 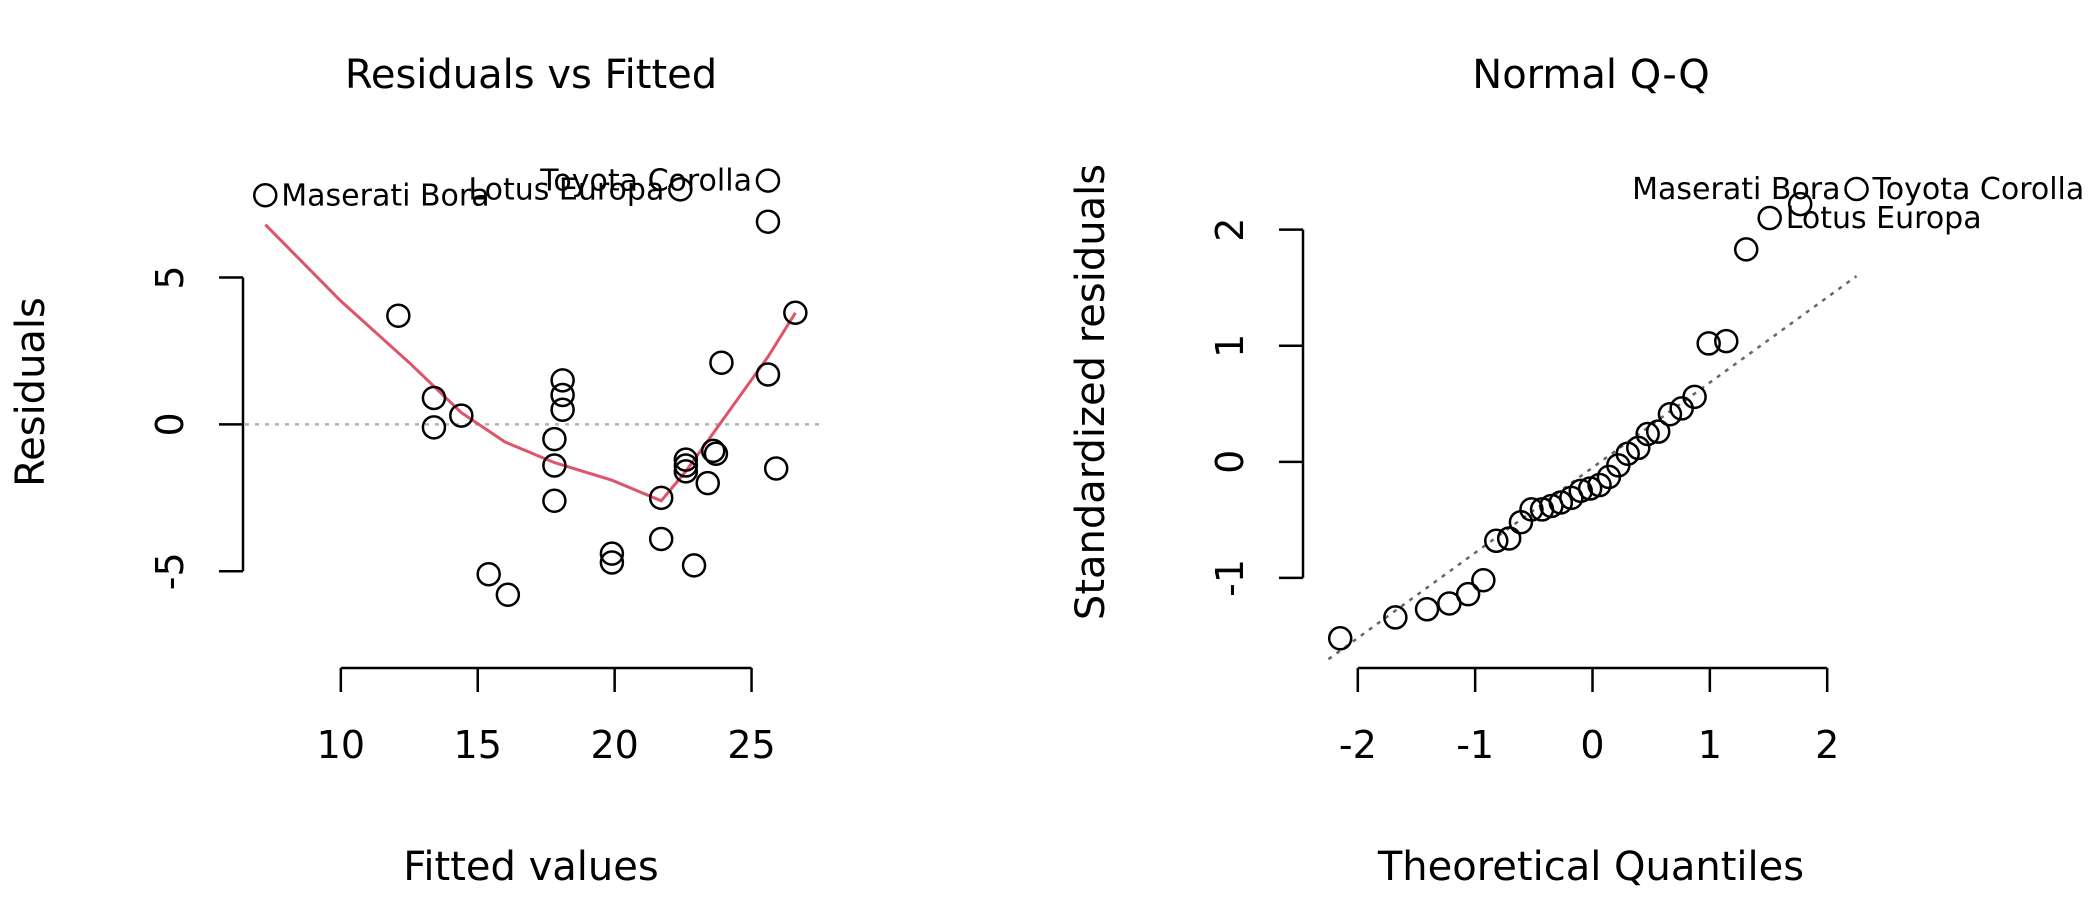 What do you see at coordinates (614, 745) in the screenshot?
I see `x-tick-label: 20` at bounding box center [614, 745].